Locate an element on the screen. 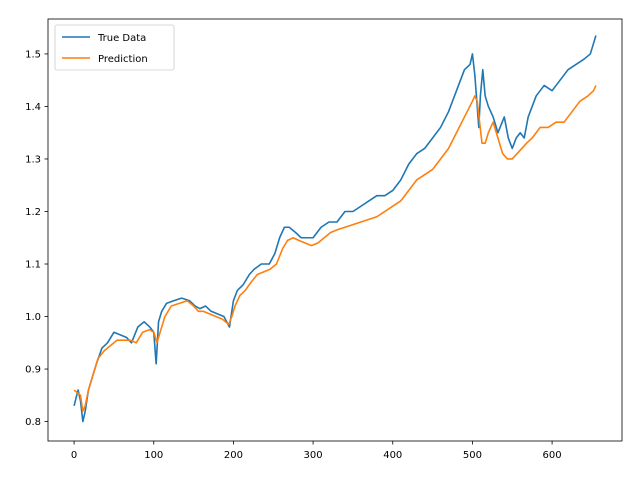 The width and height of the screenshot is (640, 480). x-tick-label: 200 is located at coordinates (233, 455).